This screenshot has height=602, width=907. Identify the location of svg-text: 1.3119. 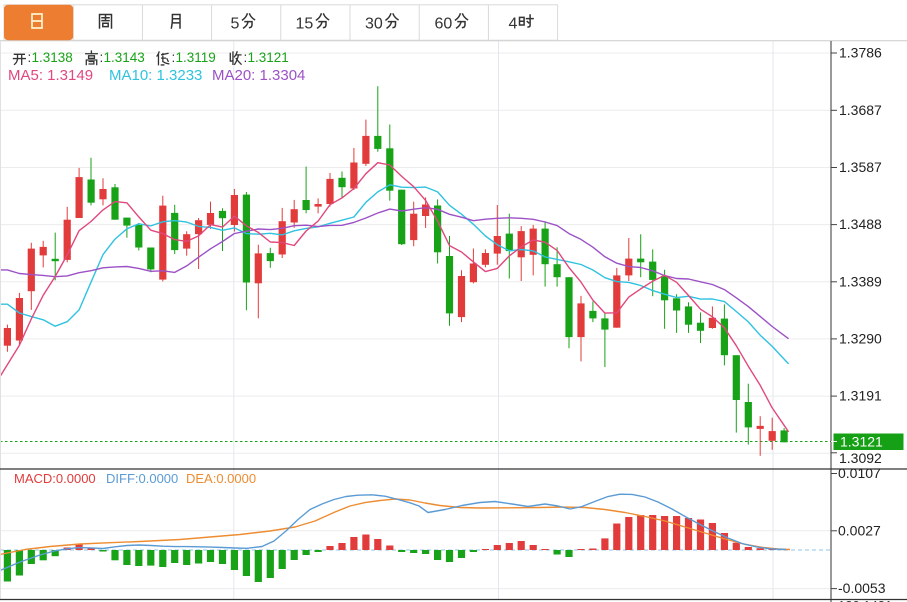
(196, 57).